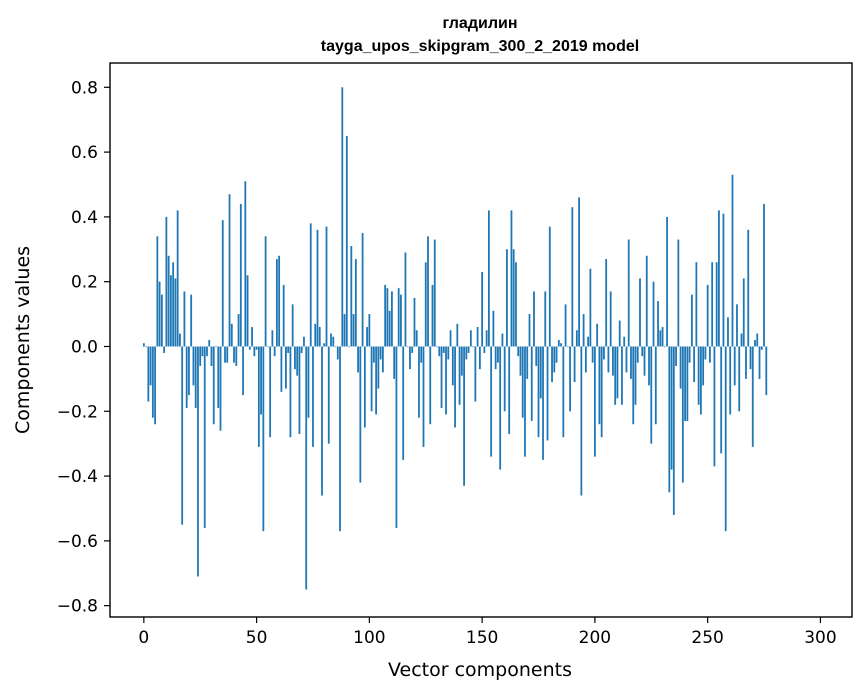 The width and height of the screenshot is (867, 696). I want to click on y-tick-label: 0.6, so click(84, 153).